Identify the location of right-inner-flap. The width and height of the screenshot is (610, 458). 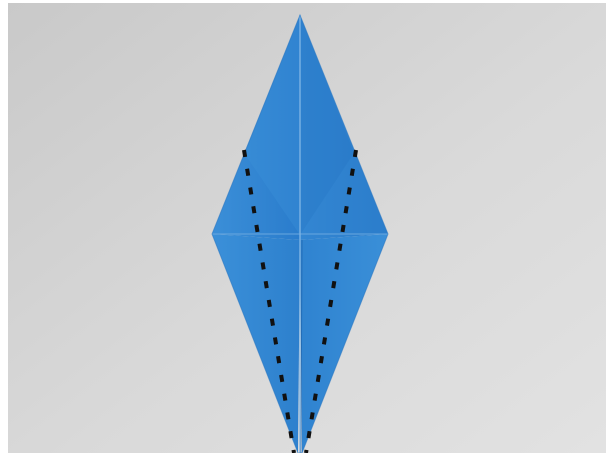
(327, 125).